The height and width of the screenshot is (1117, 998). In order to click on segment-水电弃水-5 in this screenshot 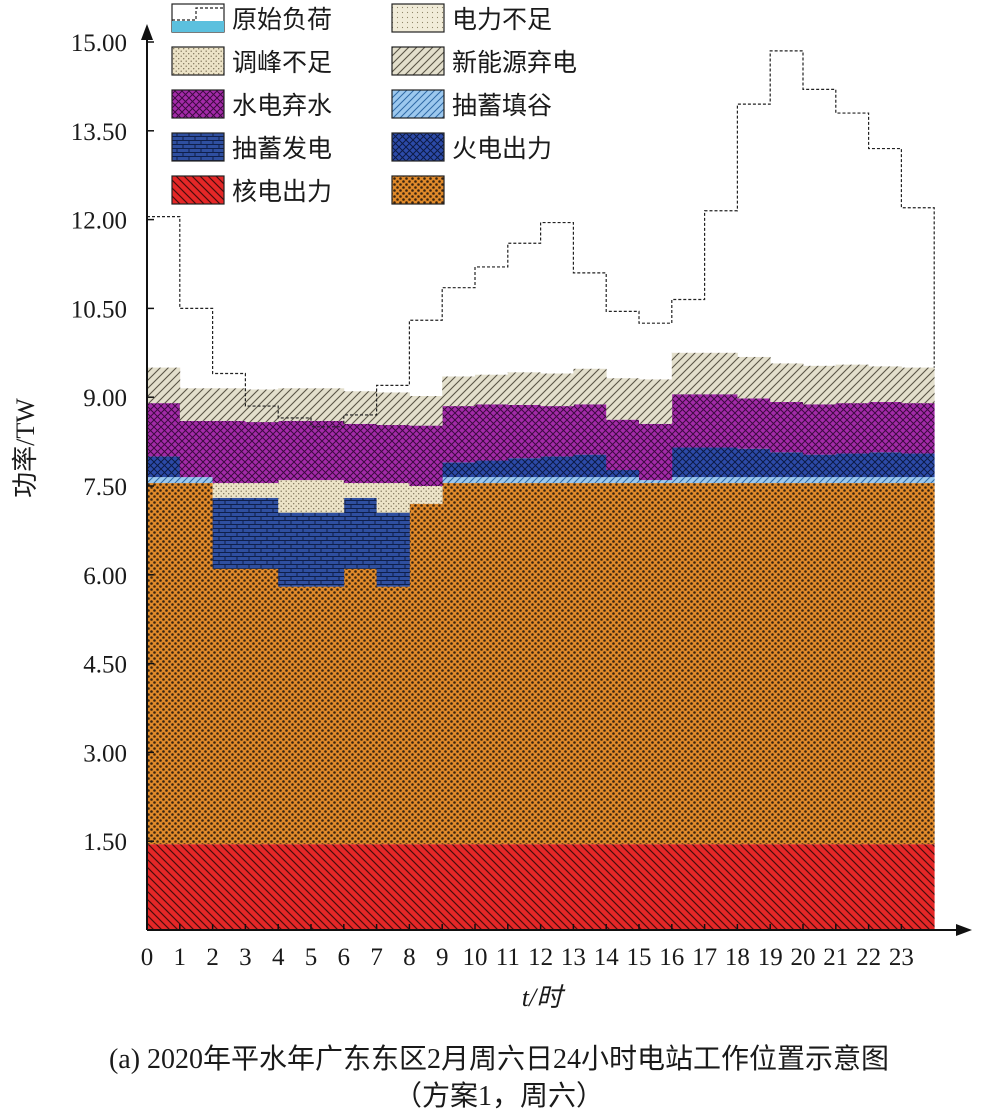, I will do `click(328, 450)`.